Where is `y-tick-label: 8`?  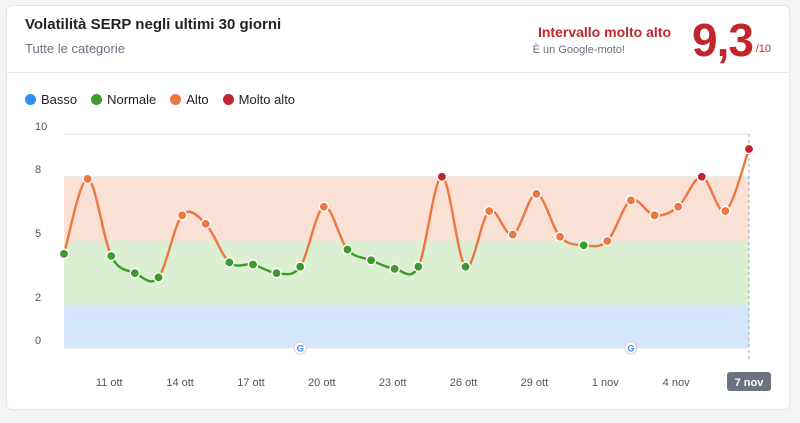 y-tick-label: 8 is located at coordinates (38, 170).